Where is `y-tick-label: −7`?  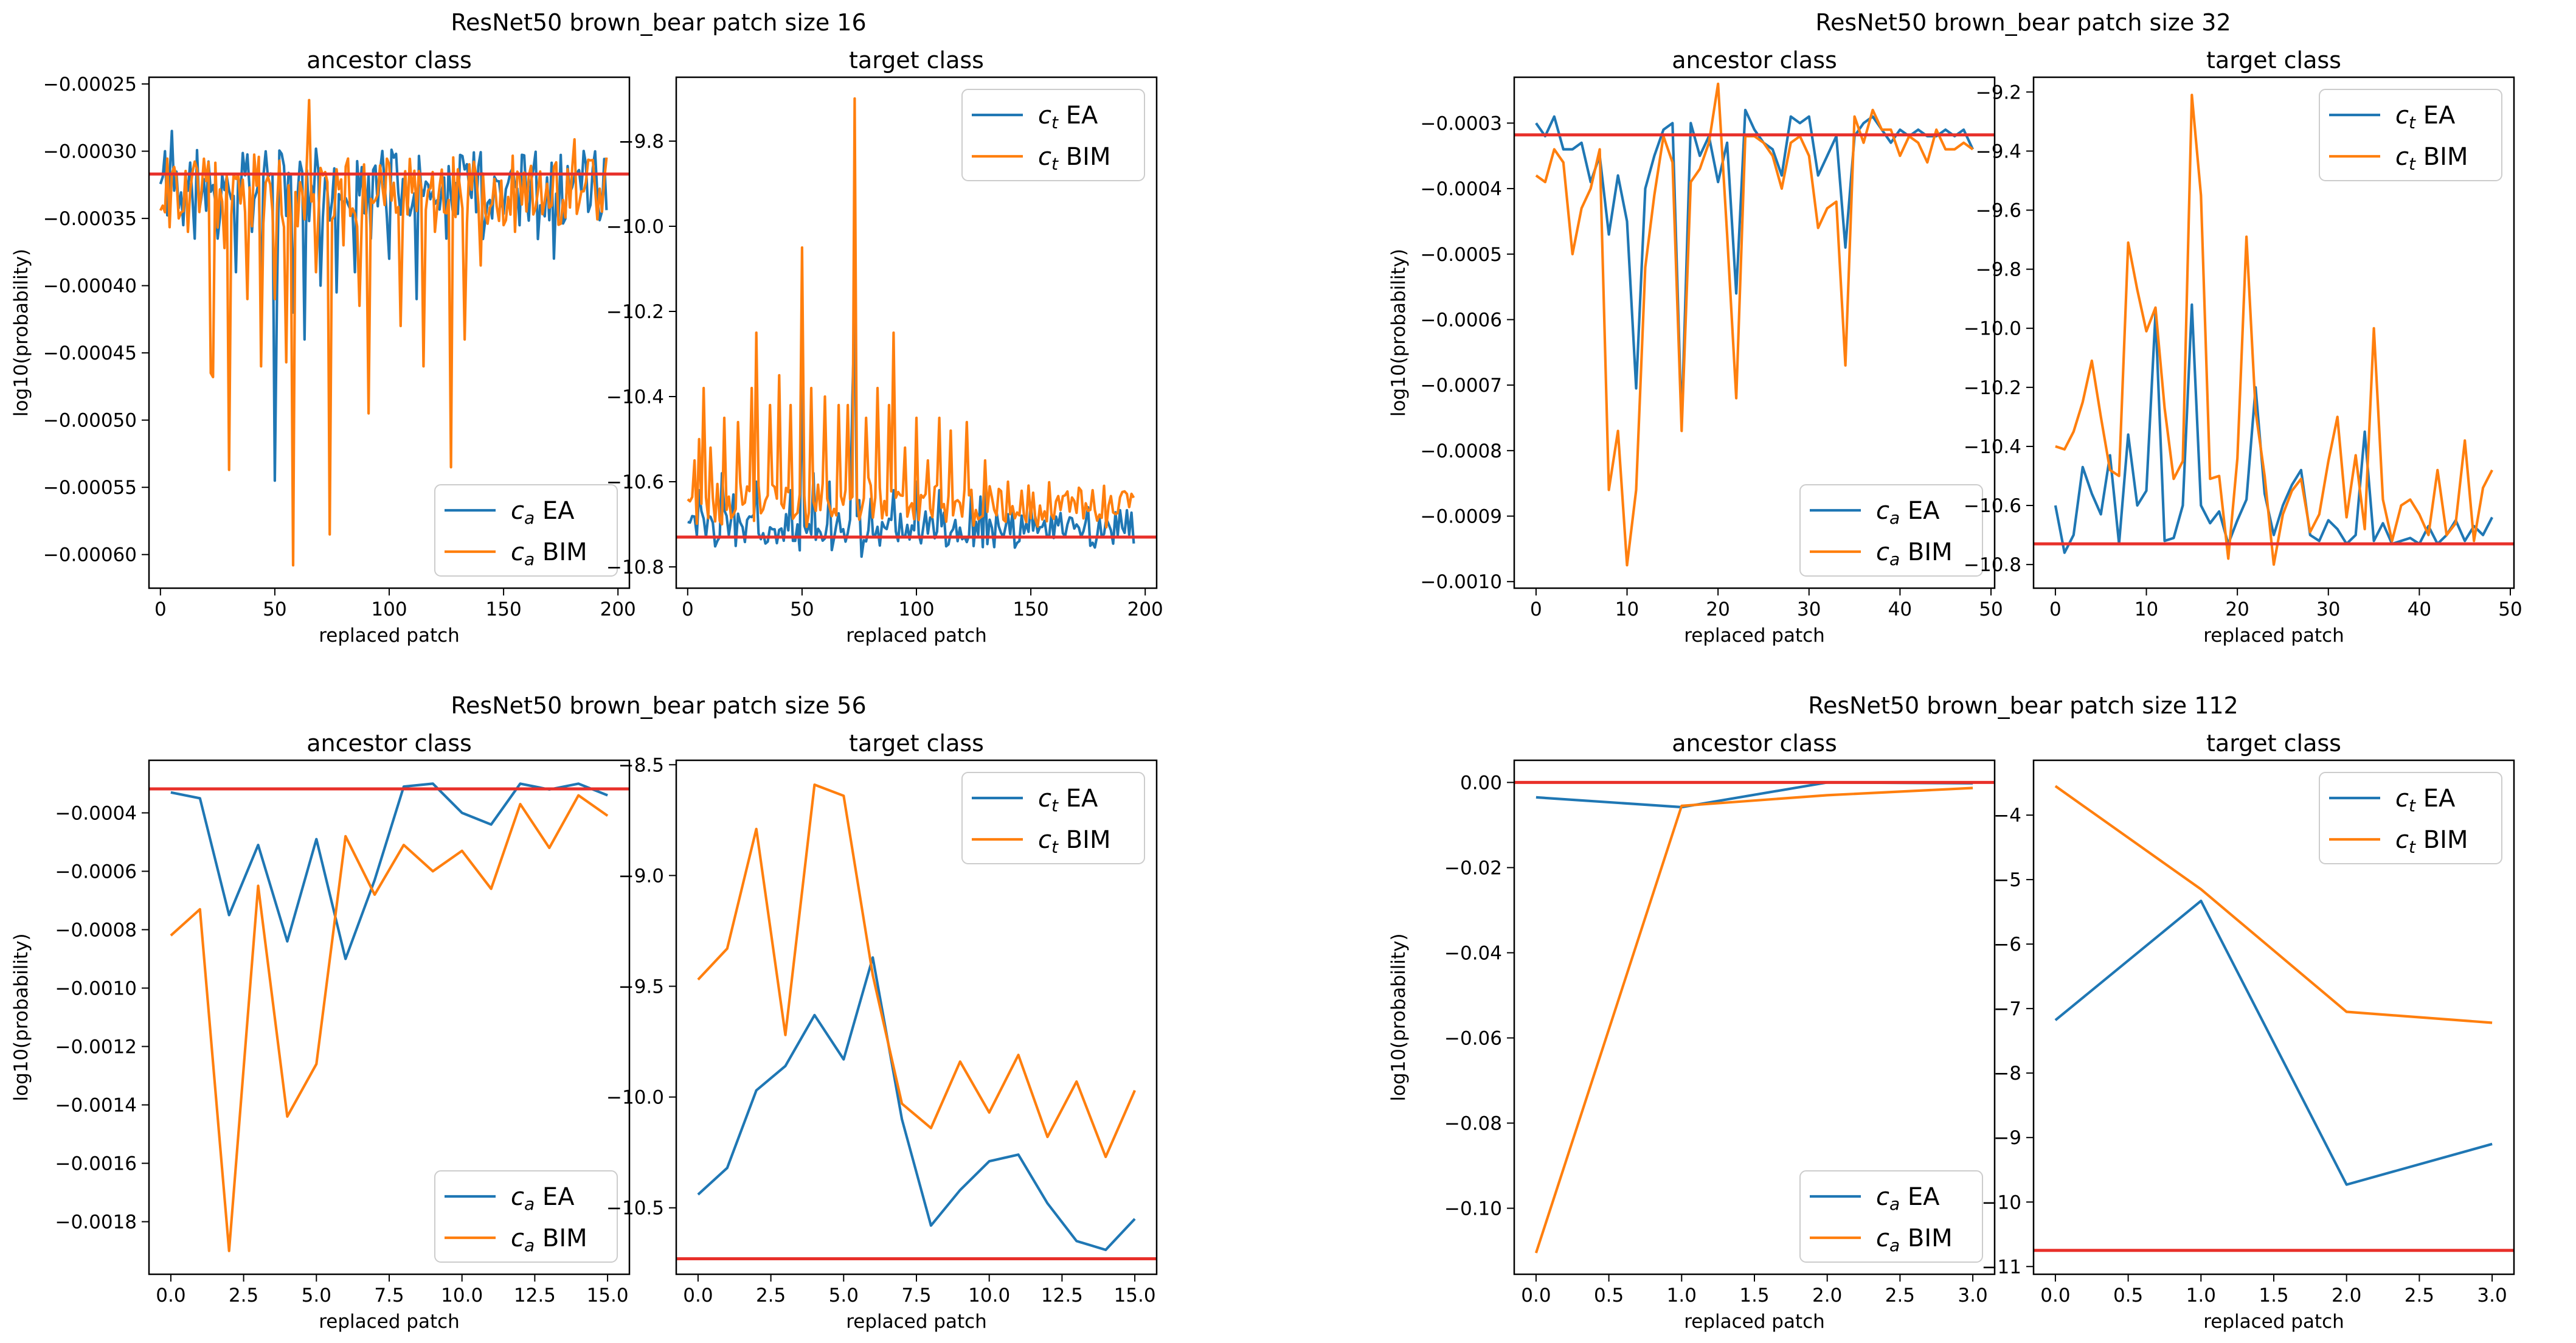
y-tick-label: −7 is located at coordinates (2007, 1009).